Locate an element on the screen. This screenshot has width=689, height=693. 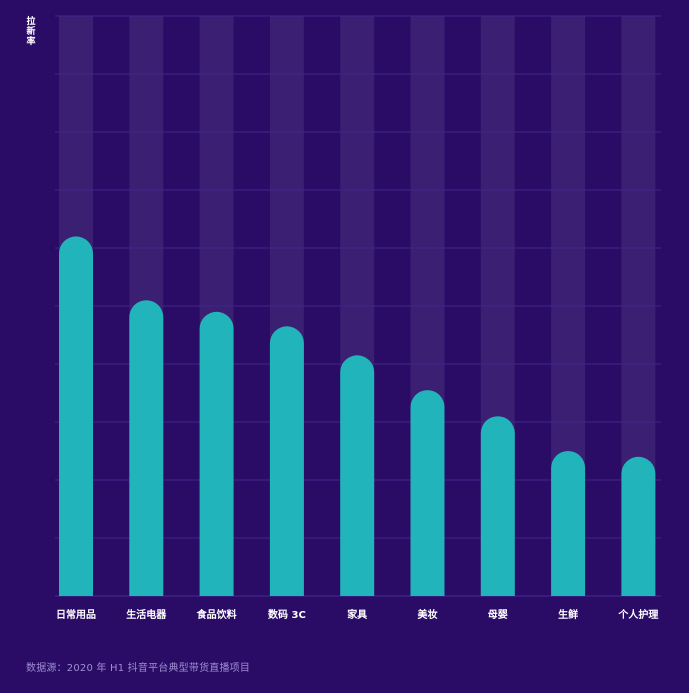
x-tick-label: 数码 3C is located at coordinates (287, 614).